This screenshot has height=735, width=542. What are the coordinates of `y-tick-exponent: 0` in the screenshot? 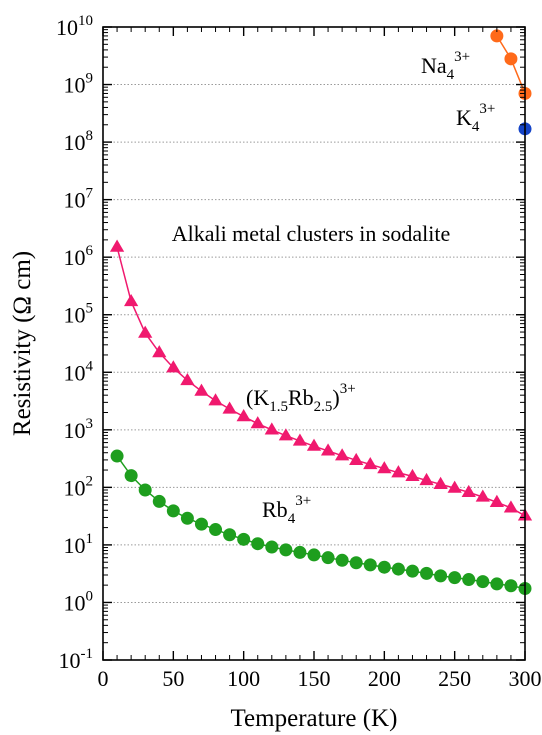 It's located at (90, 596).